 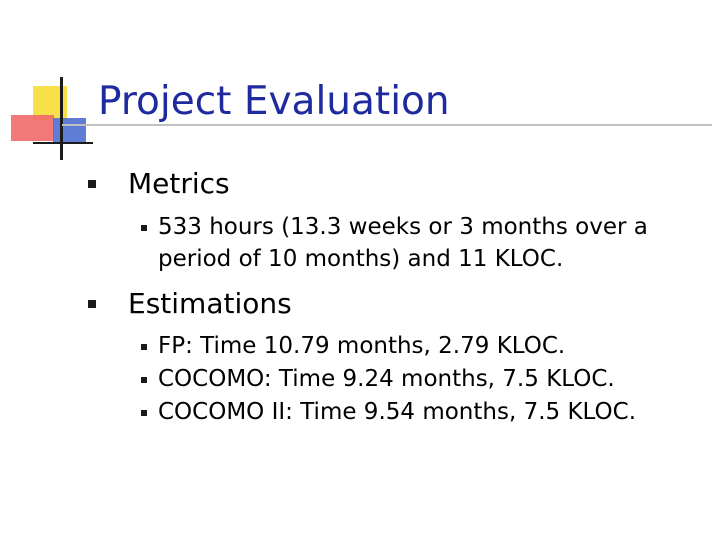 I want to click on estimation-item-cocomo: COCOMO: Time 9.24 months, 7.5 KLOC., so click(x=386, y=379).